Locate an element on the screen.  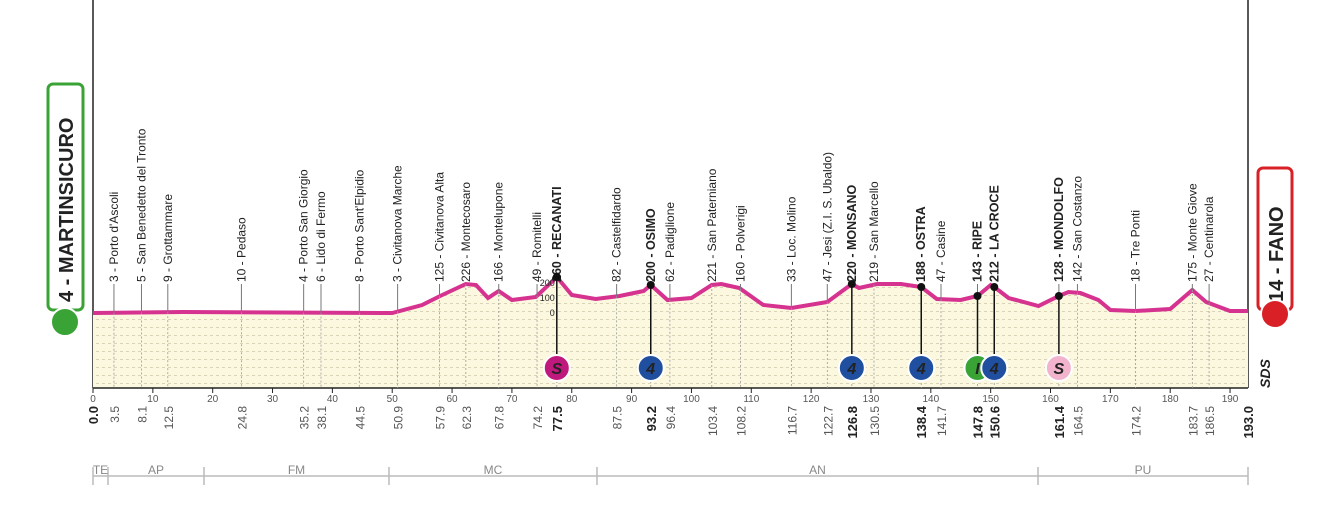
profile-line is located at coordinates (670, 295).